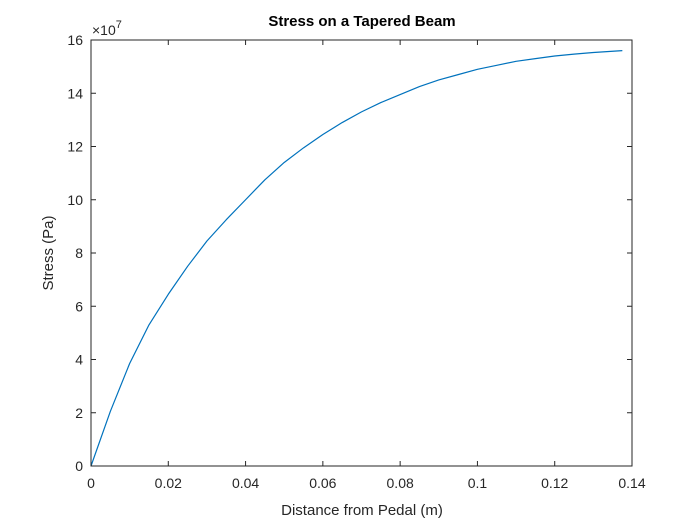 The image size is (700, 525). Describe the element at coordinates (79, 466) in the screenshot. I see `y-tick-label: 0` at that location.